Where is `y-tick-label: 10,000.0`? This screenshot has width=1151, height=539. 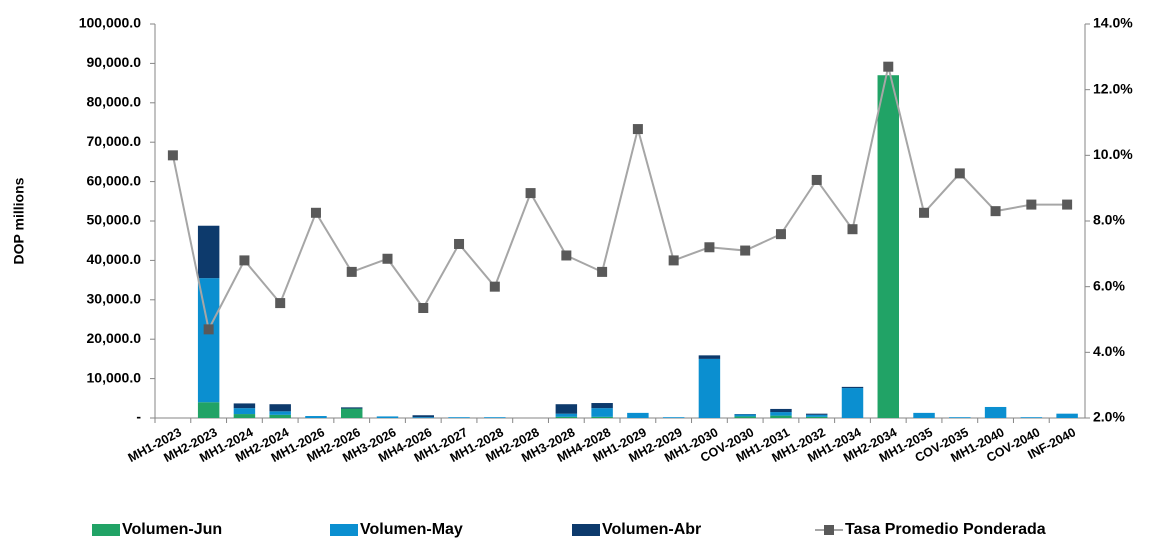
y-tick-label: 10,000.0 is located at coordinates (114, 377).